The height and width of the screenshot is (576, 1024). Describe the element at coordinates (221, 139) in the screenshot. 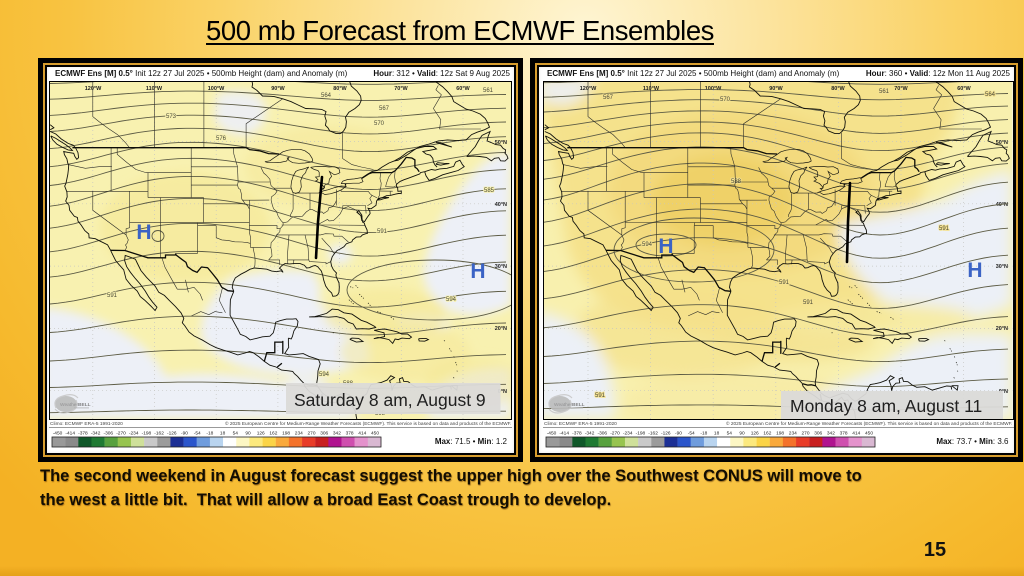

I see `svg-text: 576` at that location.